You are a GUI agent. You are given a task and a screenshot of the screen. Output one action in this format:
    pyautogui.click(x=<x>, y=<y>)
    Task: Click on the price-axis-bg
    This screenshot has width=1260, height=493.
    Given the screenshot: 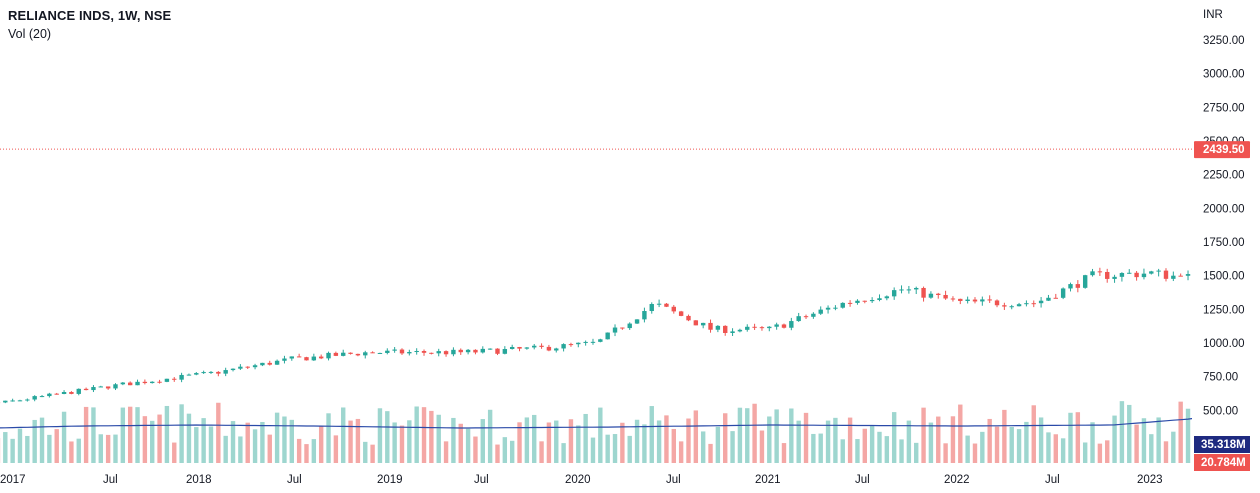 What is the action you would take?
    pyautogui.click(x=1226, y=246)
    